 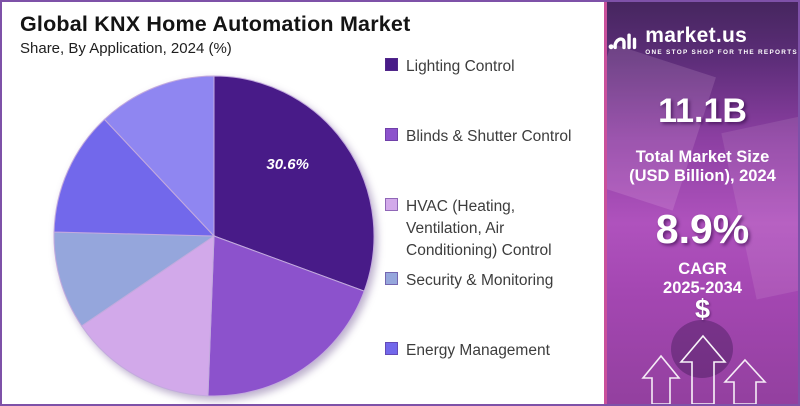 What do you see at coordinates (702, 229) in the screenshot?
I see `cagr-value: 8.9%` at bounding box center [702, 229].